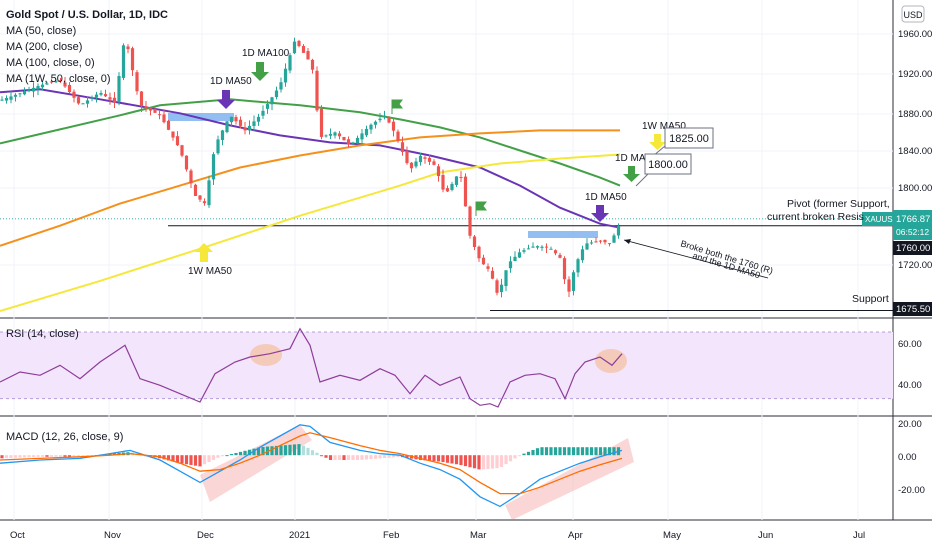 This screenshot has width=932, height=555. I want to click on pointer-line, so click(696, 259).